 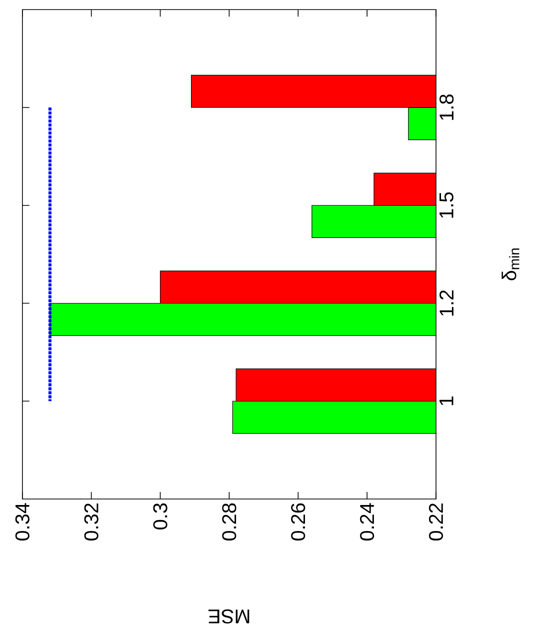 What do you see at coordinates (511, 264) in the screenshot?
I see `y-axis-title: δ$_{min}$` at bounding box center [511, 264].